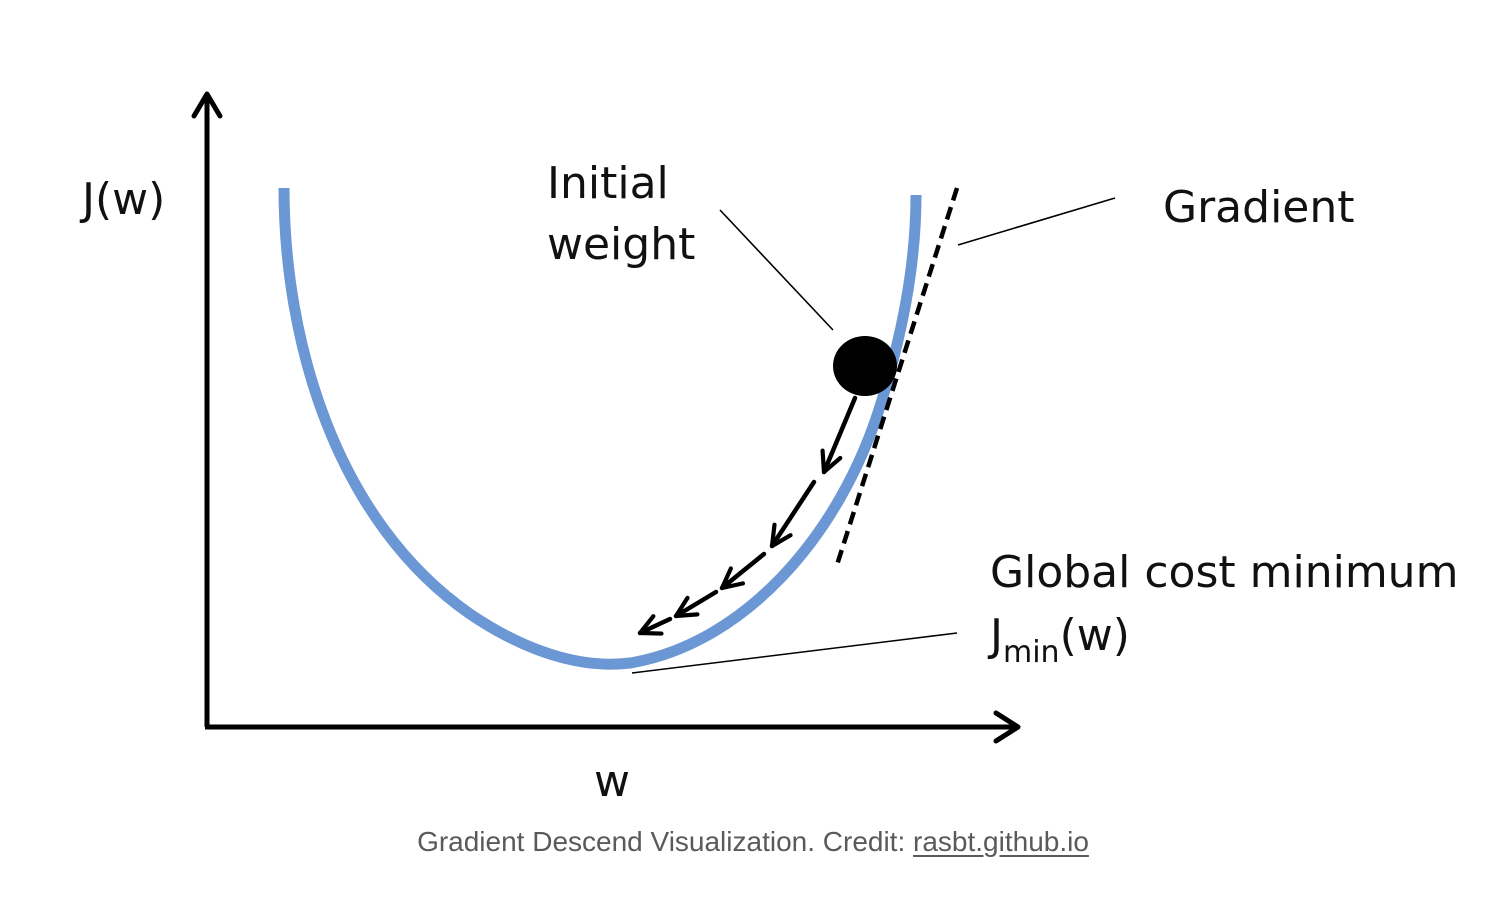 The height and width of the screenshot is (920, 1506). Describe the element at coordinates (1095, 635) in the screenshot. I see `jmin-tail: (w)` at that location.